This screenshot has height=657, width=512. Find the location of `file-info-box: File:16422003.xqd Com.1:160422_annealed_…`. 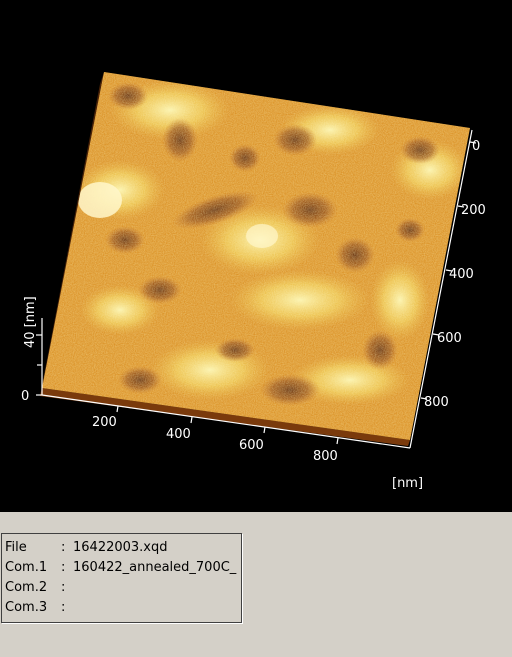

file-info-box: File:16422003.xqd Com.1:160422_annealed_… is located at coordinates (121, 578).